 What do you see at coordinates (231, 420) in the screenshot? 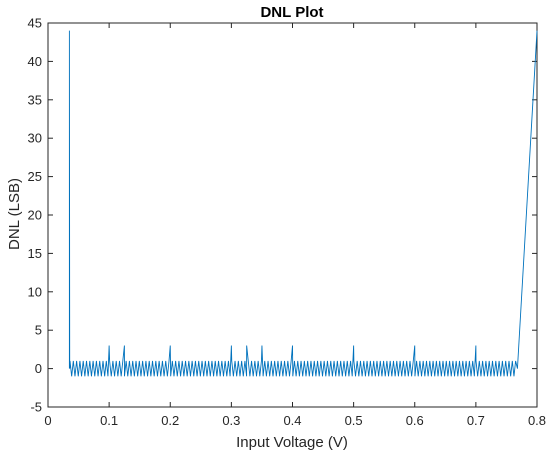
I see `x-tick-label: 0.3` at bounding box center [231, 420].